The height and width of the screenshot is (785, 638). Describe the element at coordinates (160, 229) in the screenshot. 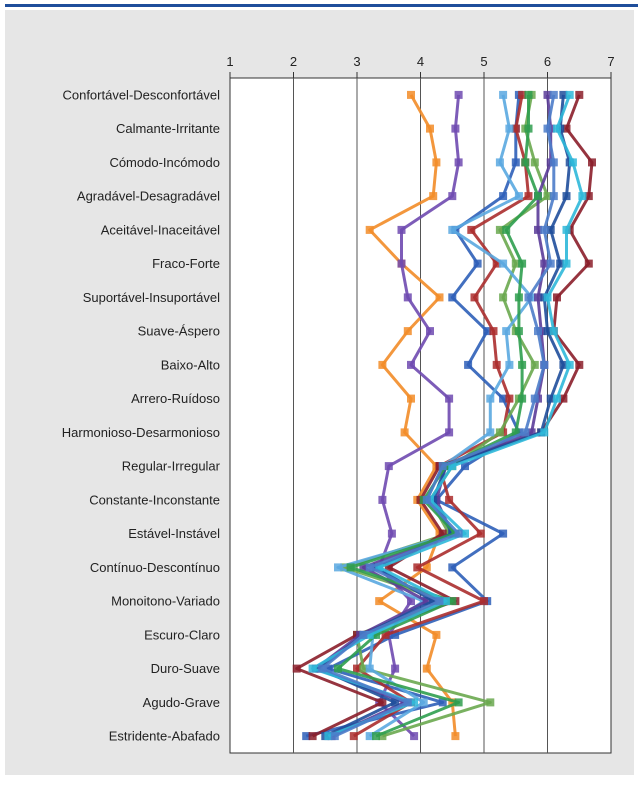

I see `category-label: Aceitável-Inaceitável` at that location.